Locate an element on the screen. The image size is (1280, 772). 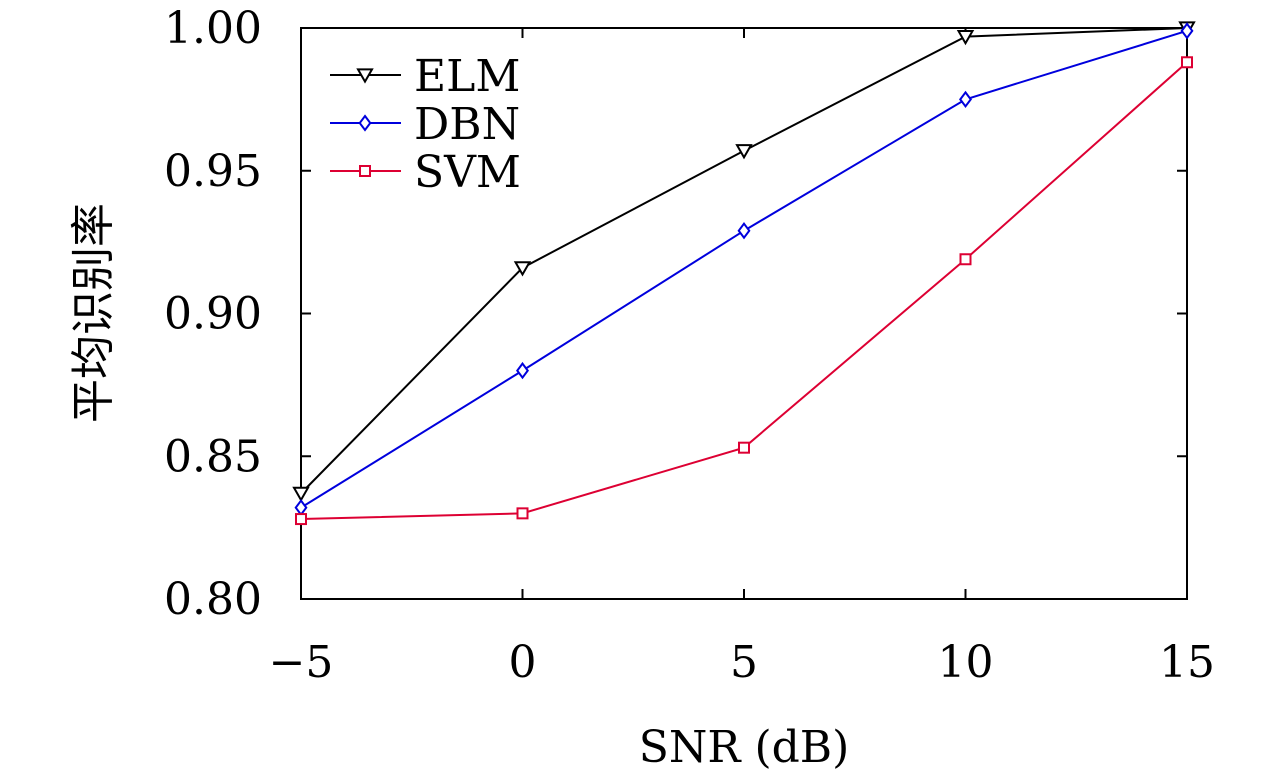
x-tick-label: −5 is located at coordinates (301, 662).